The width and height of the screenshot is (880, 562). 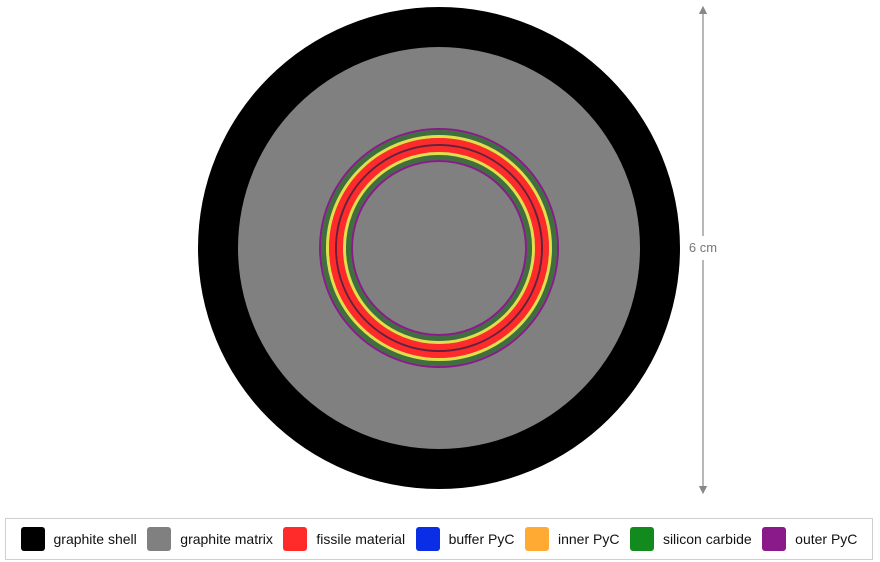 I want to click on legend-item-graphite-shell: graphite shell, so click(x=78, y=539).